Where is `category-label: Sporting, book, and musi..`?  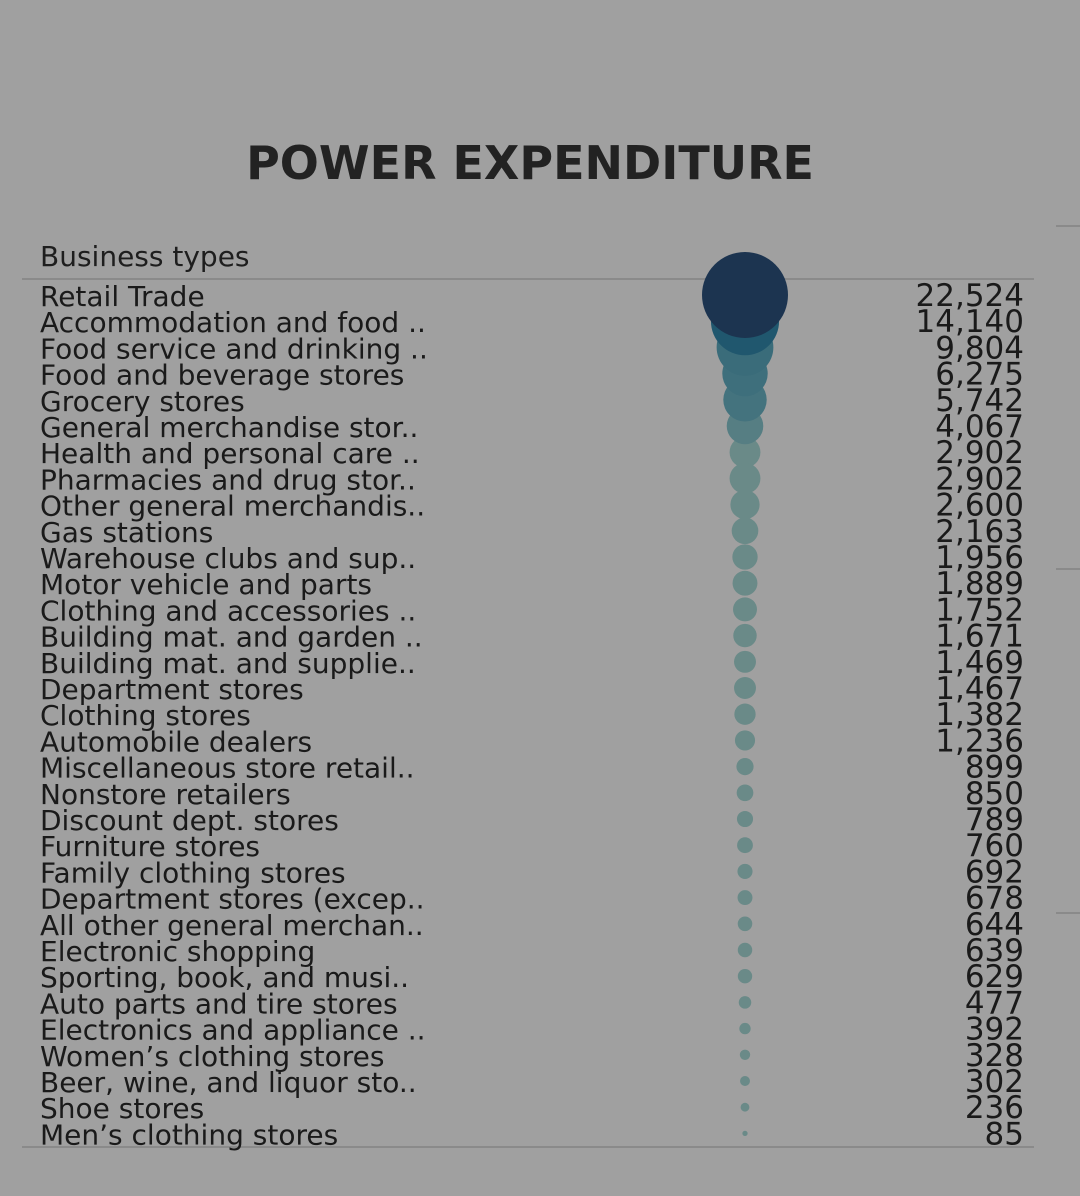
category-label: Sporting, book, and musi.. is located at coordinates (224, 977).